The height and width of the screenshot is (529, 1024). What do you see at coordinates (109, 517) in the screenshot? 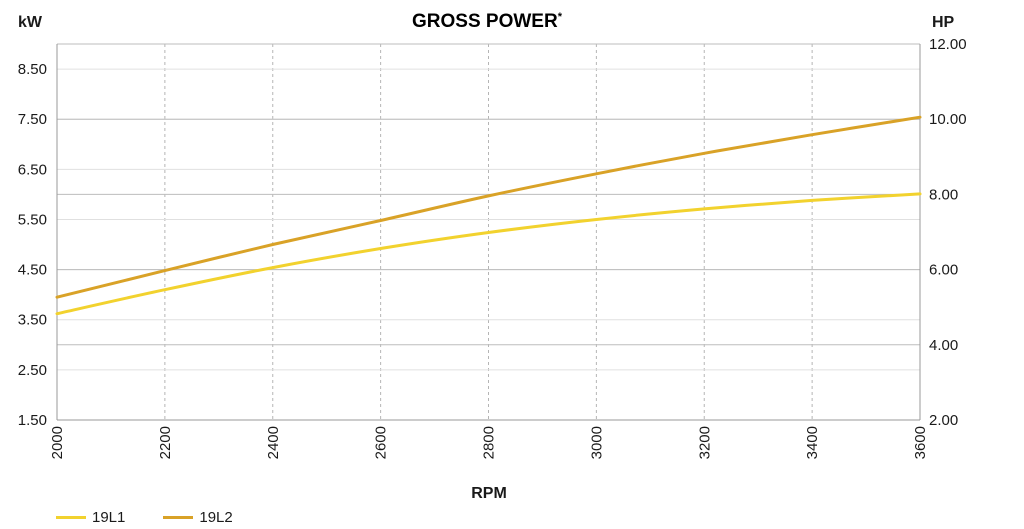
I see `legend-label-19l1: 19L1` at bounding box center [109, 517].